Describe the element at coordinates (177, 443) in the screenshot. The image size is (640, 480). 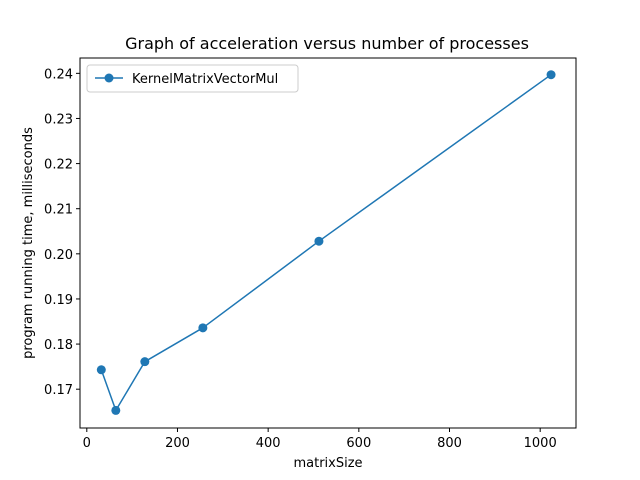
I see `x-tick-label: 200` at that location.